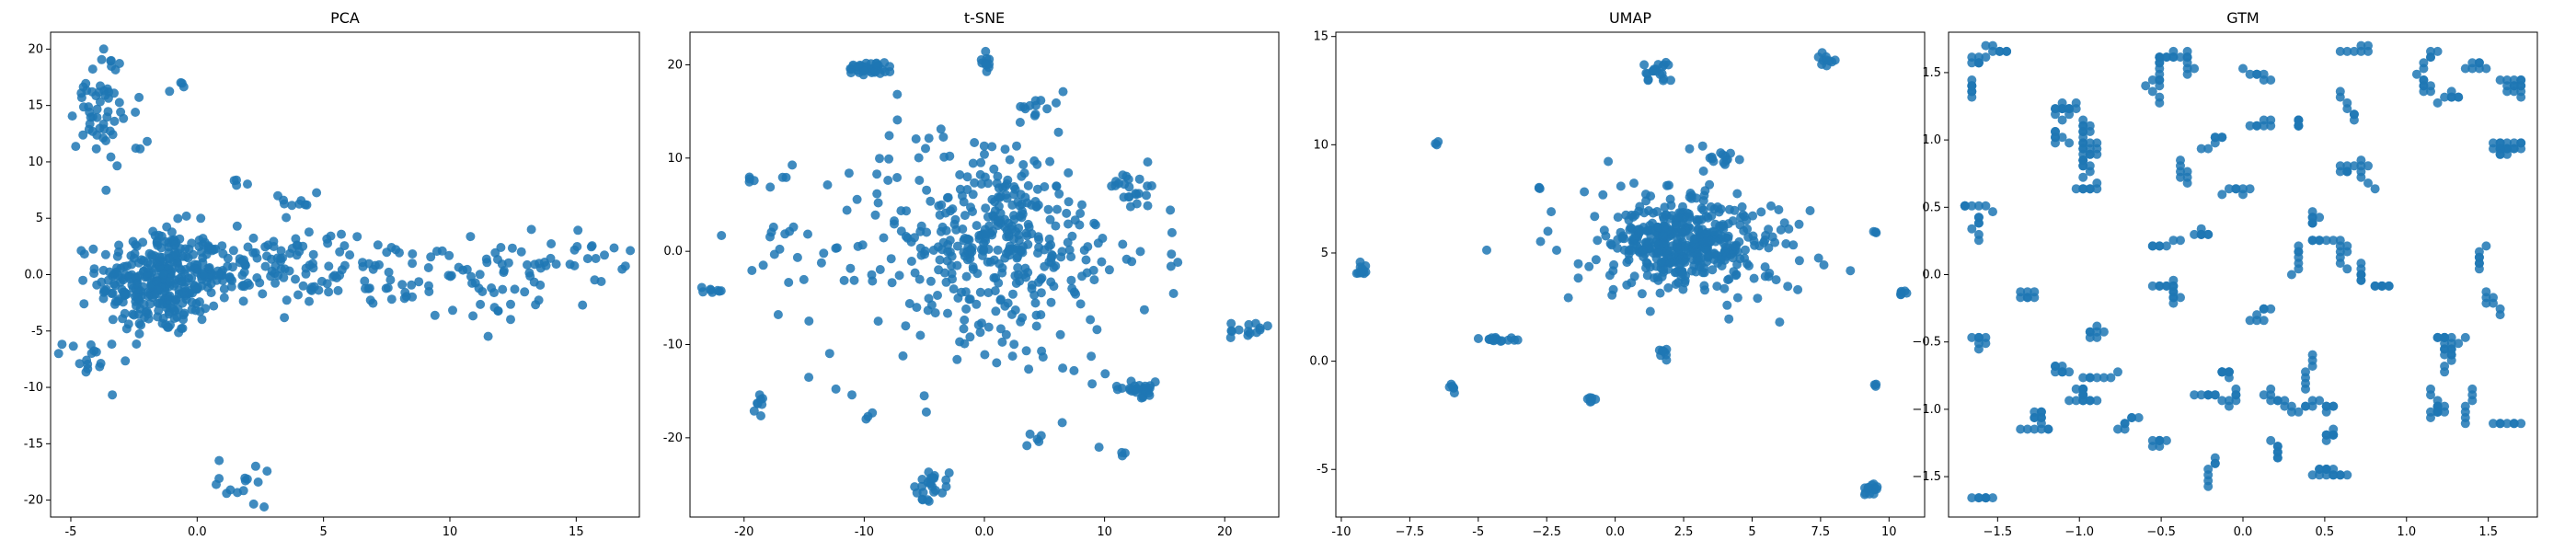 Image resolution: width=2576 pixels, height=552 pixels. Describe the element at coordinates (1478, 532) in the screenshot. I see `umap-x-tick-label: -5` at that location.